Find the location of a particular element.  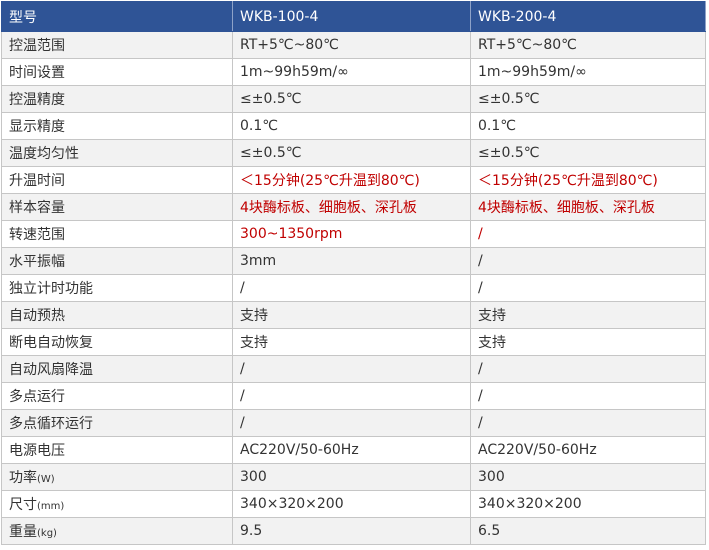

table-row: 自动风扇降温 / / is located at coordinates (353, 369).